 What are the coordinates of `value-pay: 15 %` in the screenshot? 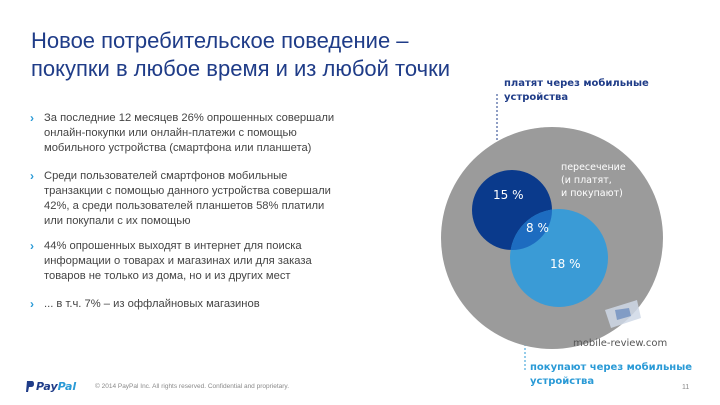 It's located at (508, 195).